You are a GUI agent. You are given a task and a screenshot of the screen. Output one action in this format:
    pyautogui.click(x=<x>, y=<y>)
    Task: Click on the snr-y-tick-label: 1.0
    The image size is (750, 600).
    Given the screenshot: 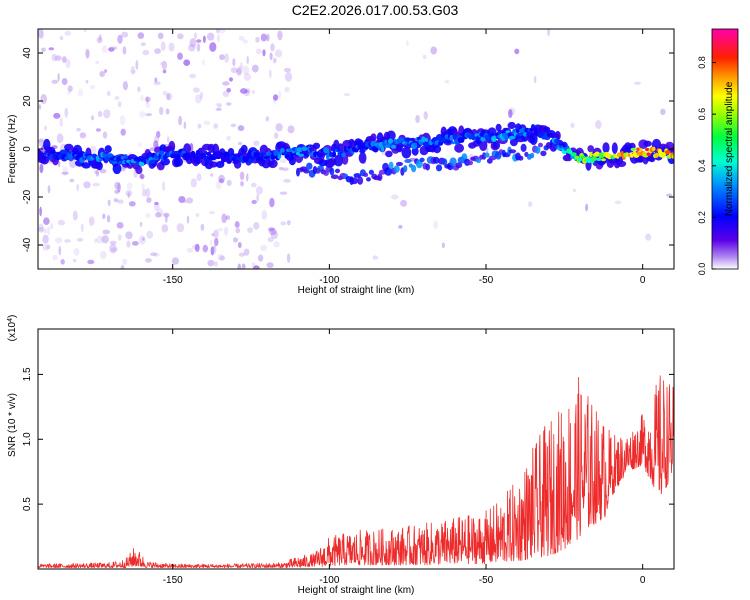 What is the action you would take?
    pyautogui.click(x=27, y=439)
    